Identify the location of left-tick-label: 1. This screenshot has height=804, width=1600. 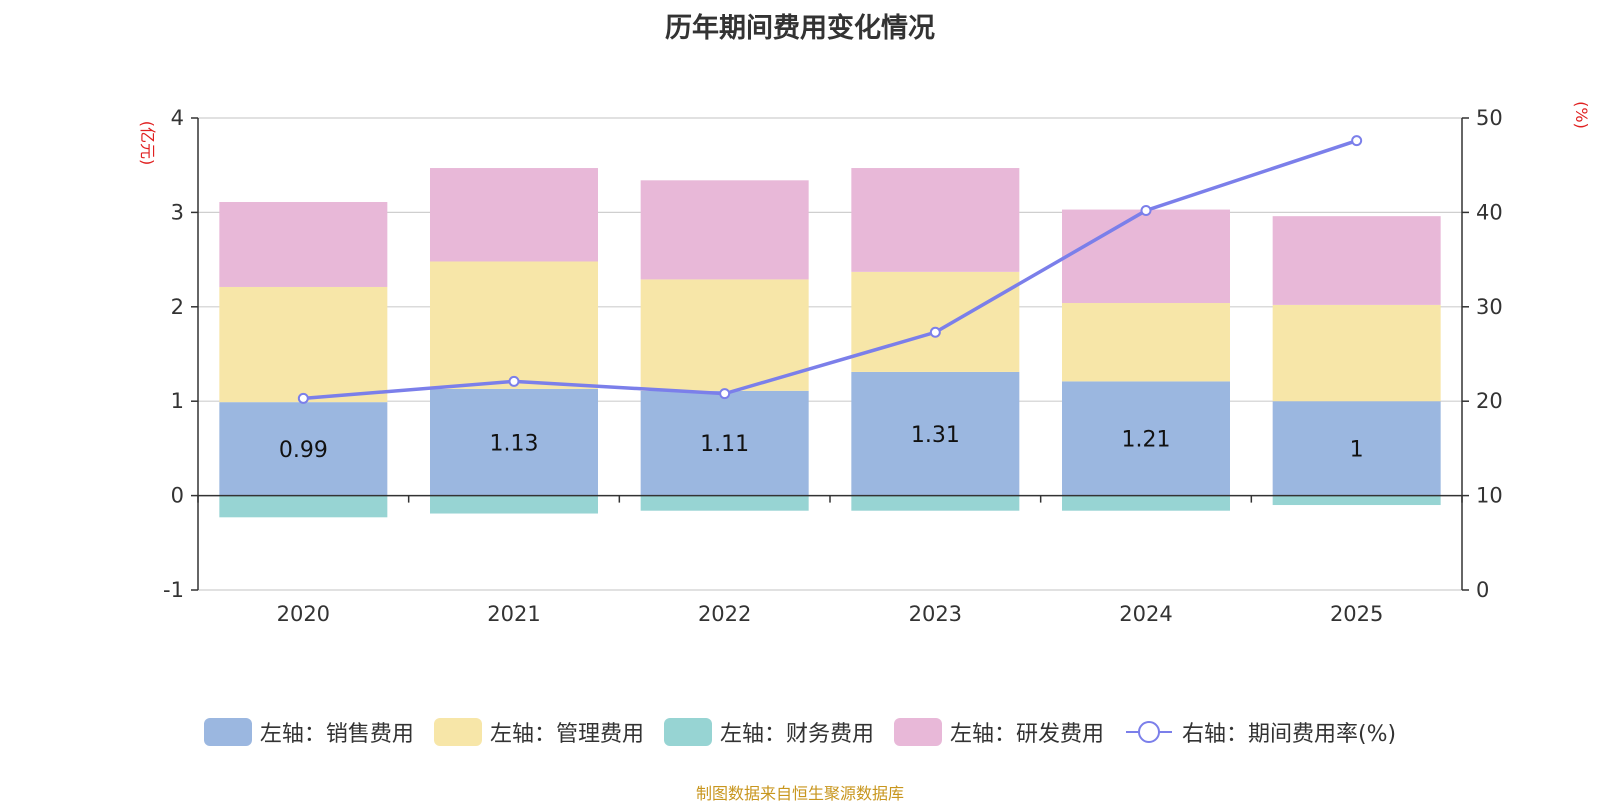
(177, 401).